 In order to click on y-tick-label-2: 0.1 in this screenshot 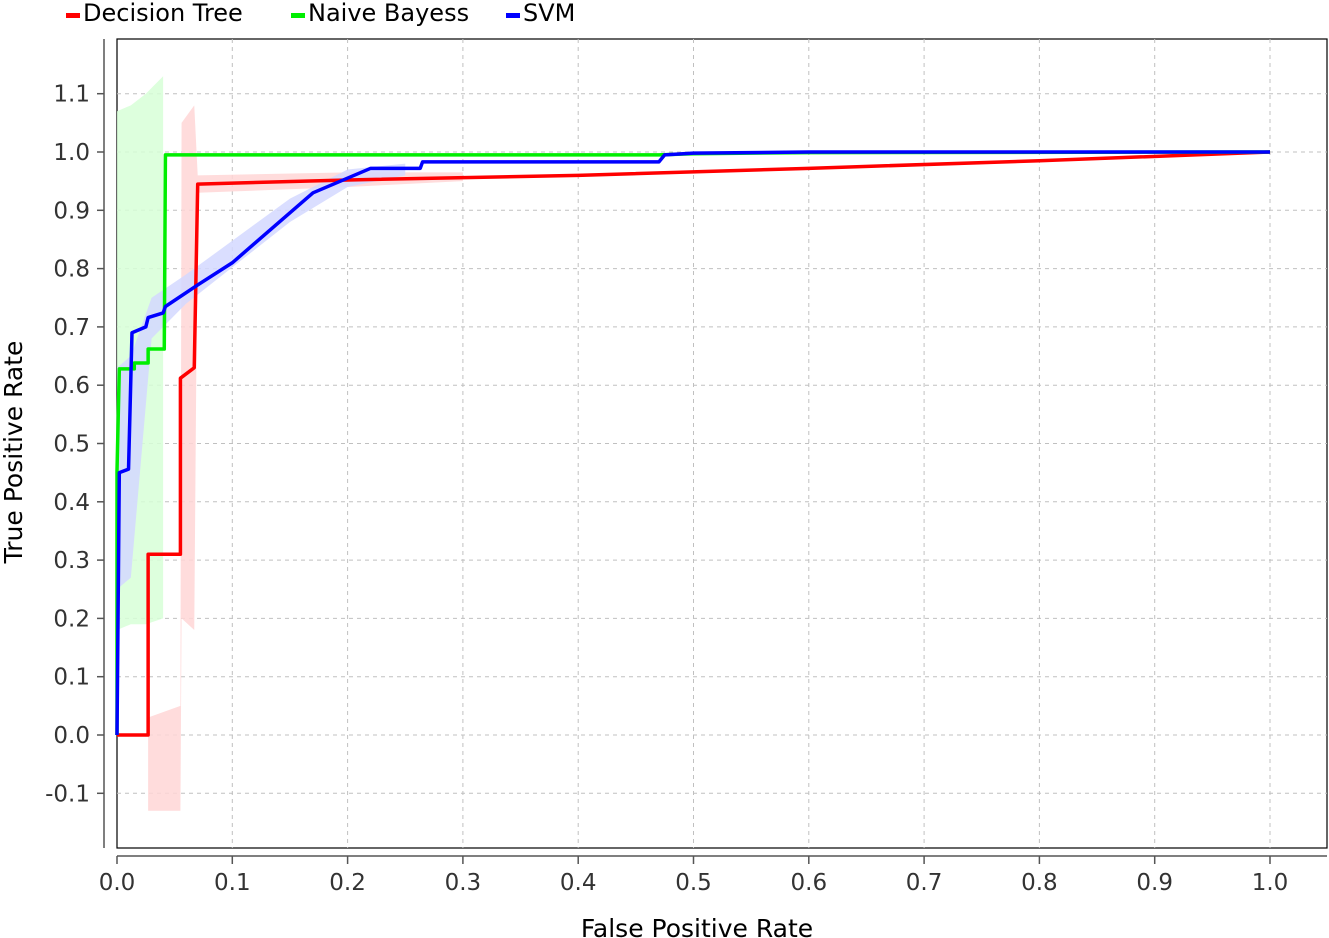, I will do `click(71, 678)`.